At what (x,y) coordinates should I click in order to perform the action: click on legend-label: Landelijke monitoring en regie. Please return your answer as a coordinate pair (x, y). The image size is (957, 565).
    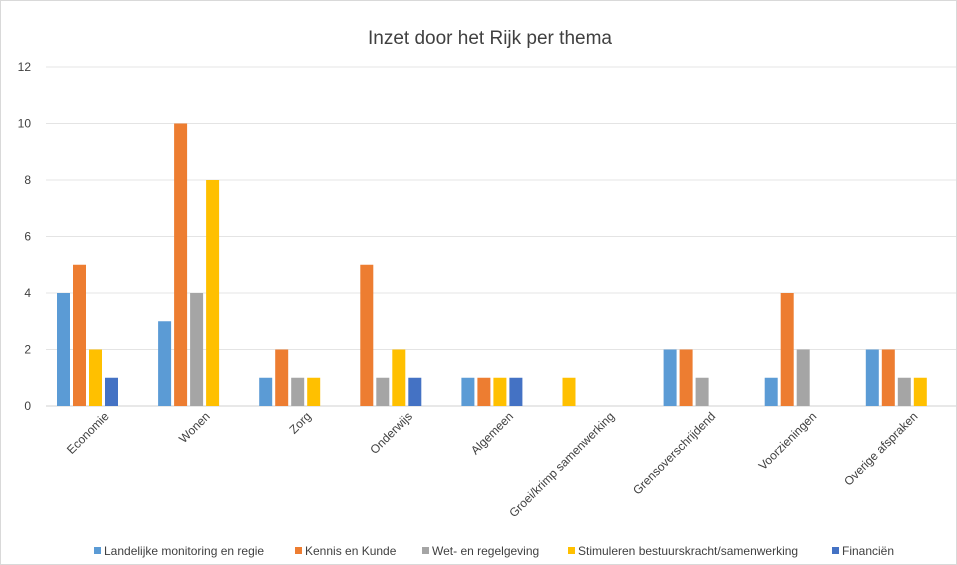
    Looking at the image, I should click on (184, 551).